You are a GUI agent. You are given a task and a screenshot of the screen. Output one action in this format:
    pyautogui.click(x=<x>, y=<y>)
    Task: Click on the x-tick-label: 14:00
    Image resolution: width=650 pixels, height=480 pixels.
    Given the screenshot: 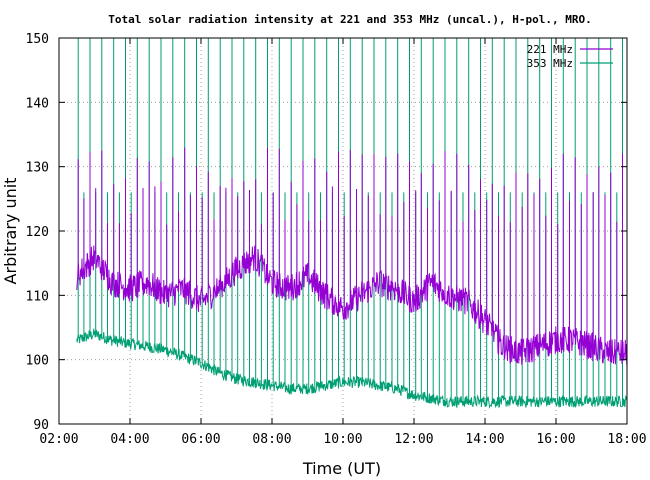 What is the action you would take?
    pyautogui.click(x=484, y=439)
    